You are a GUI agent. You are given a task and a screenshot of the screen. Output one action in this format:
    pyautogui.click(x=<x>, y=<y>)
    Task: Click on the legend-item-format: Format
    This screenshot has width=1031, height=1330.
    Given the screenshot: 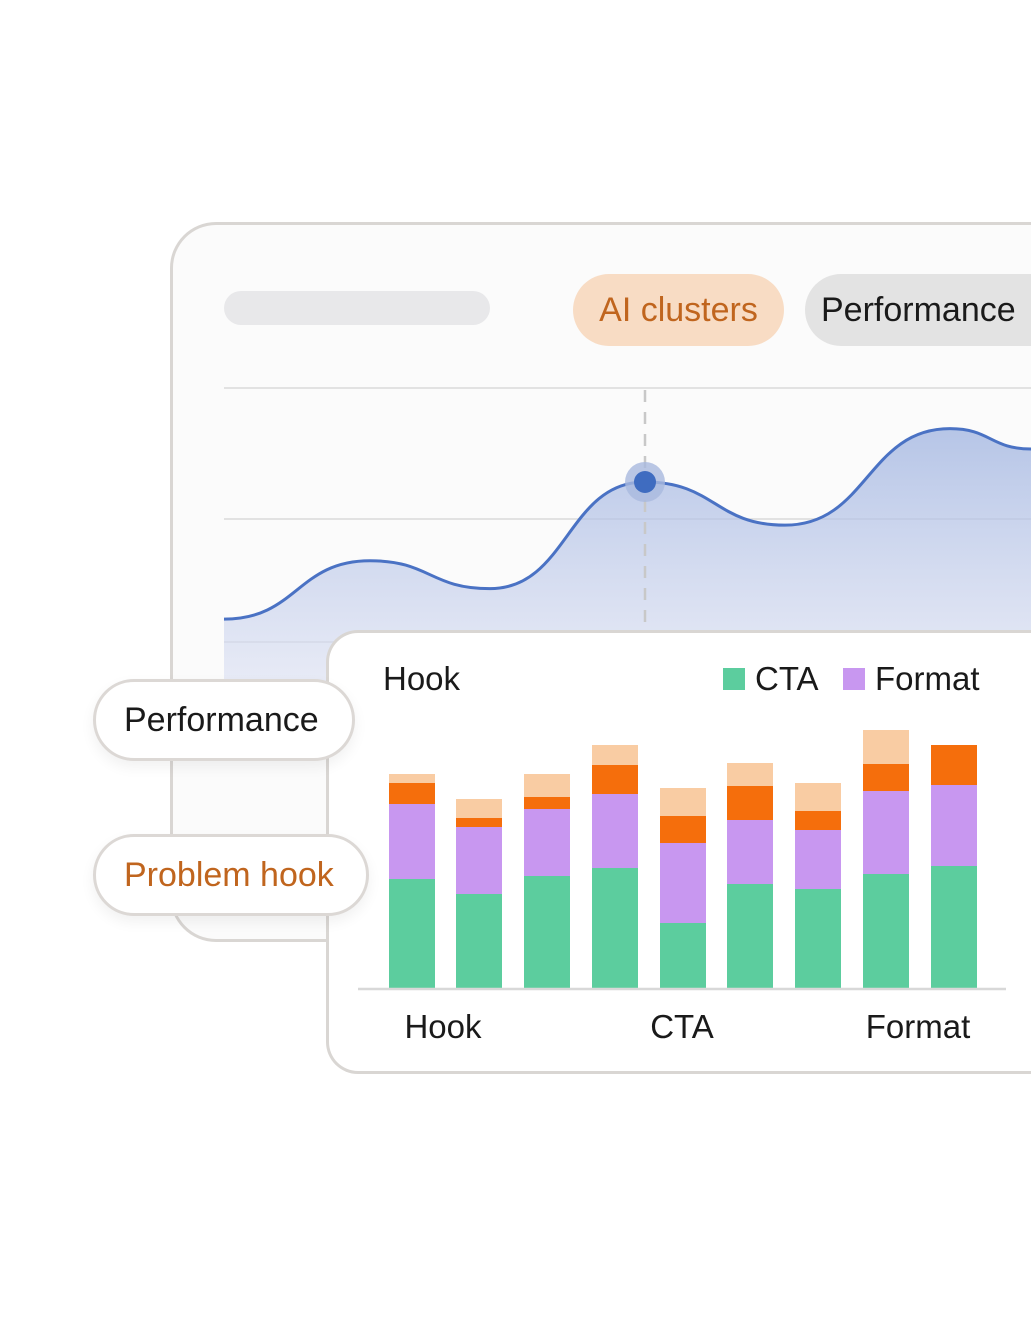 What is the action you would take?
    pyautogui.click(x=911, y=679)
    